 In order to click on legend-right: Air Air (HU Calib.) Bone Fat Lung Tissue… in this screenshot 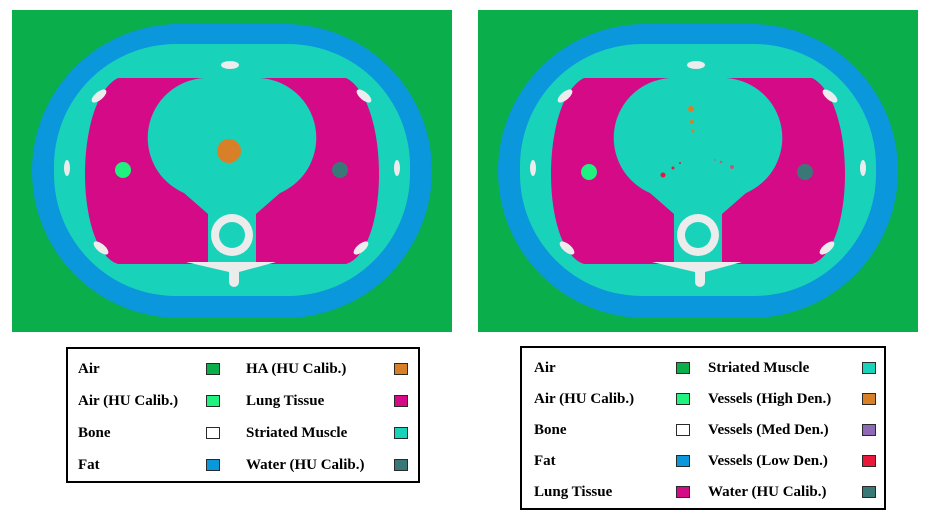, I will do `click(703, 428)`.